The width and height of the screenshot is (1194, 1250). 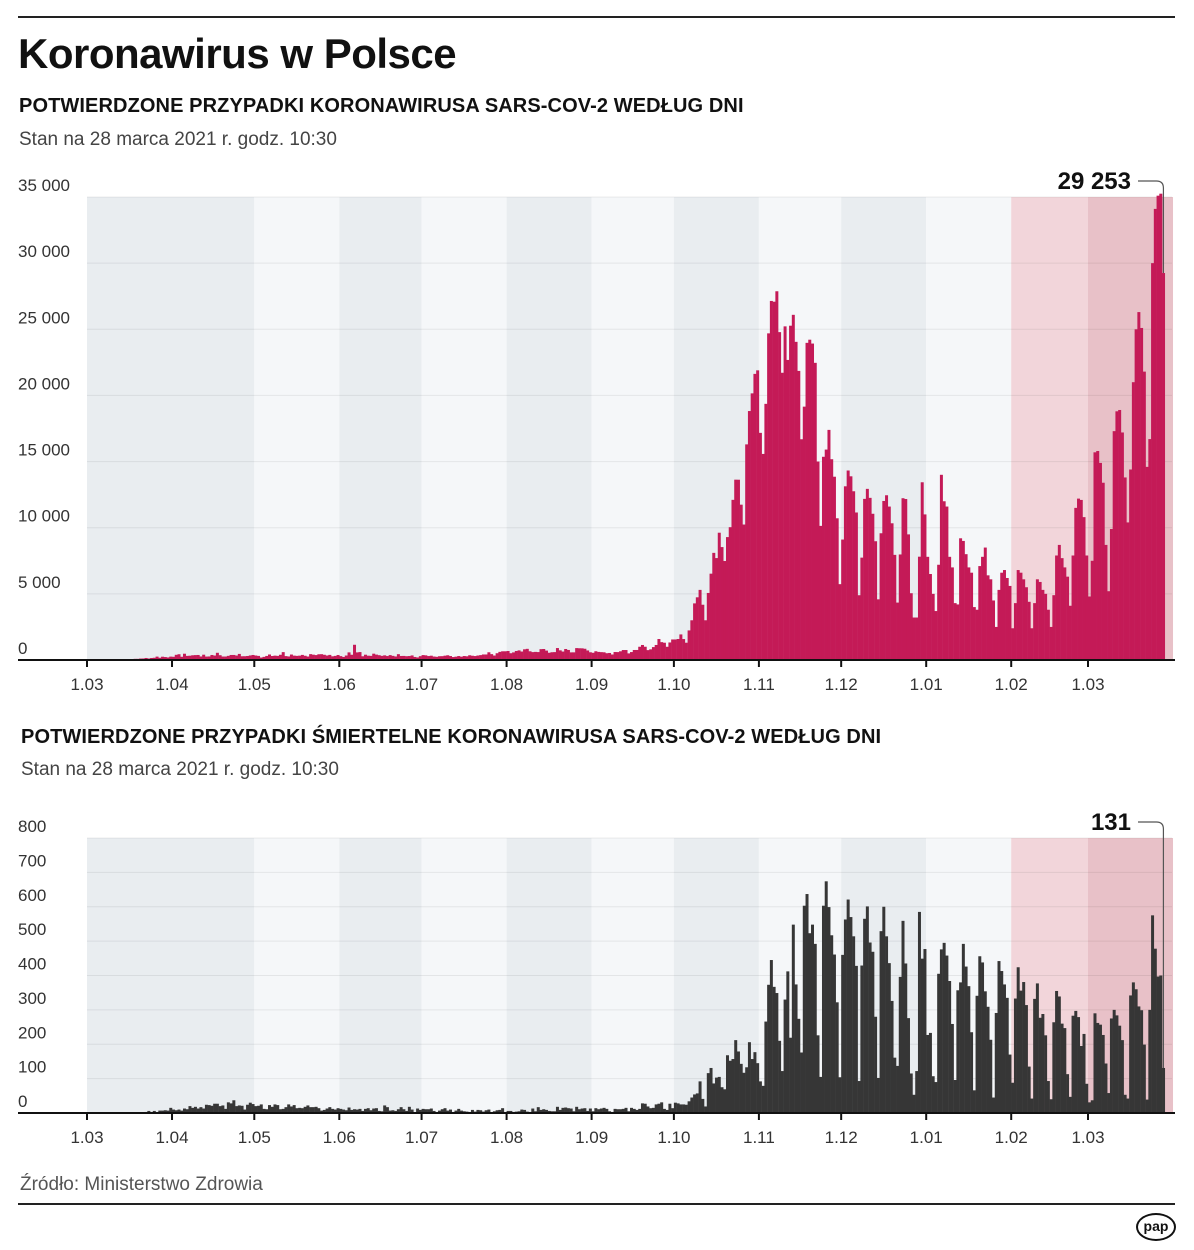 I want to click on x-tick-label: 1.01, so click(x=926, y=684).